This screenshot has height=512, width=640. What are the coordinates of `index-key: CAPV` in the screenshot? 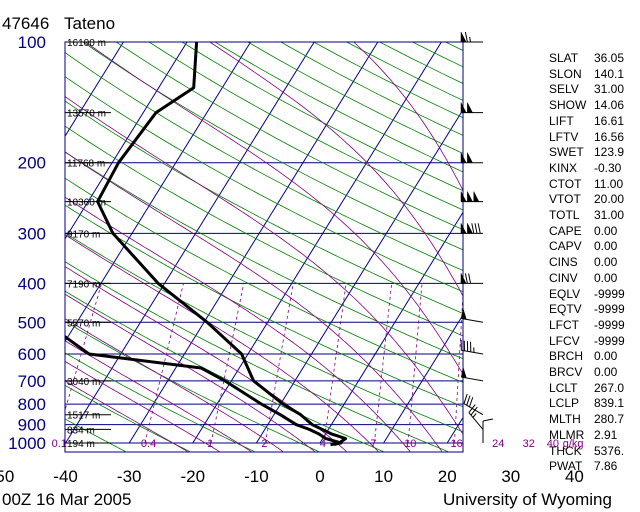 It's located at (565, 246).